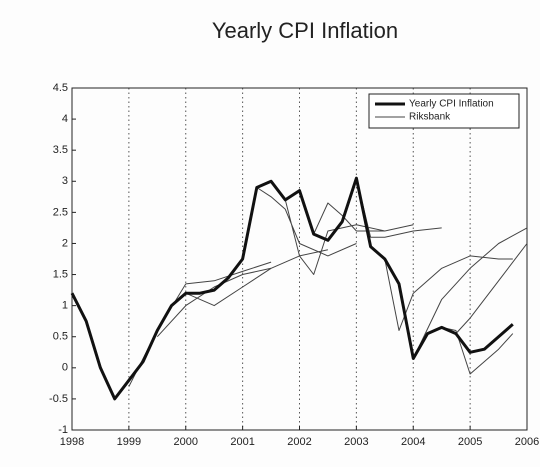  I want to click on x-tick-label: 2001, so click(242, 442).